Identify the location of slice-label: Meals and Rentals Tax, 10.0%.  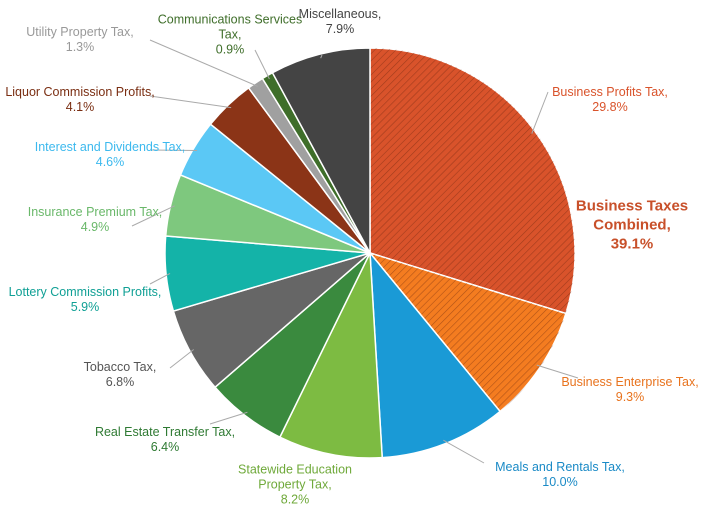
(560, 475).